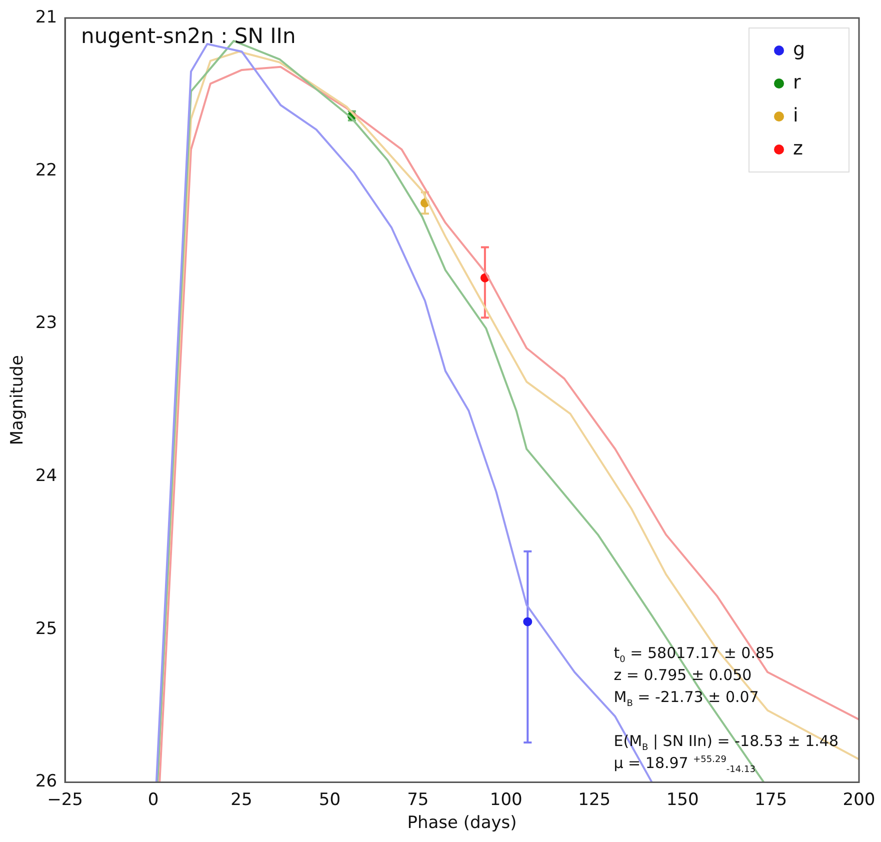 The height and width of the screenshot is (842, 881). What do you see at coordinates (683, 675) in the screenshot?
I see `annotation: z = 0.795 ± 0.050` at bounding box center [683, 675].